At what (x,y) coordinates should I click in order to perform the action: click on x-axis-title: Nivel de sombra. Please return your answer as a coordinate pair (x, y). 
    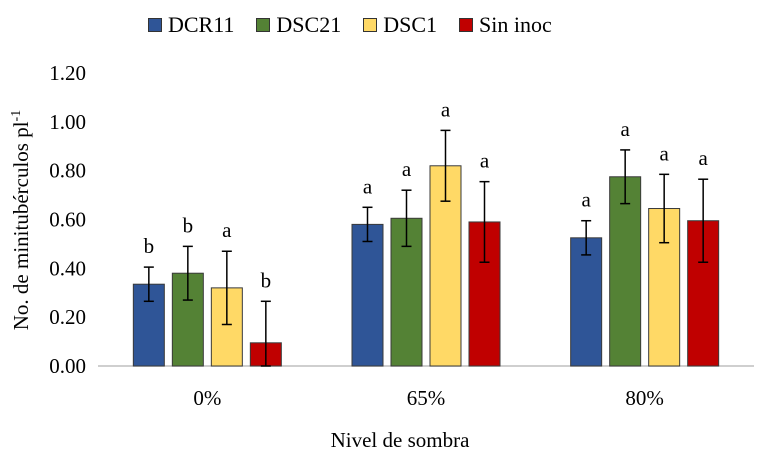
    Looking at the image, I should click on (400, 440).